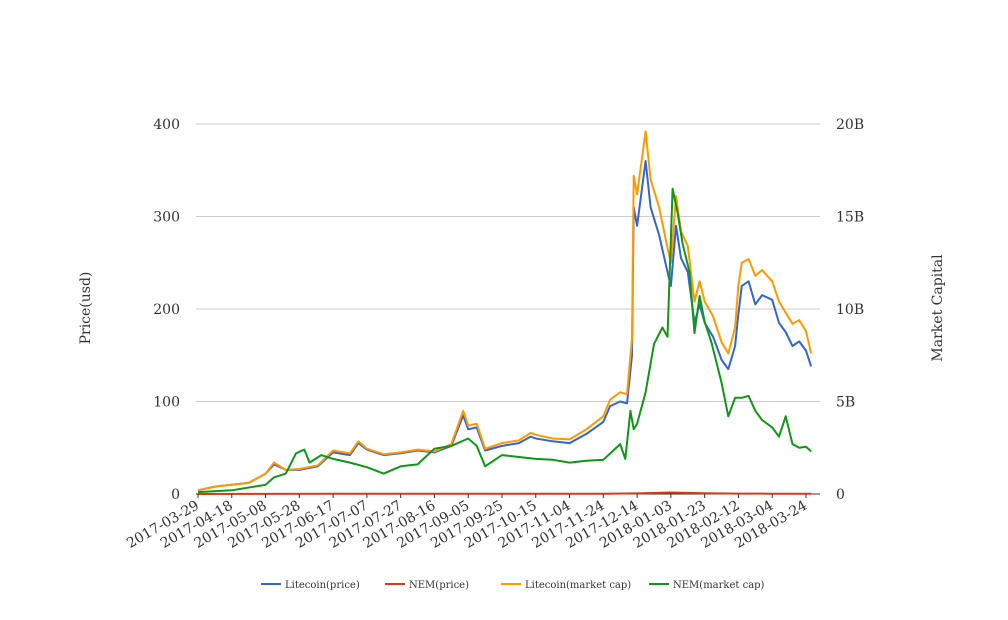 This screenshot has width=1008, height=620. Describe the element at coordinates (850, 125) in the screenshot. I see `y-right-tick-label: 20B` at that location.